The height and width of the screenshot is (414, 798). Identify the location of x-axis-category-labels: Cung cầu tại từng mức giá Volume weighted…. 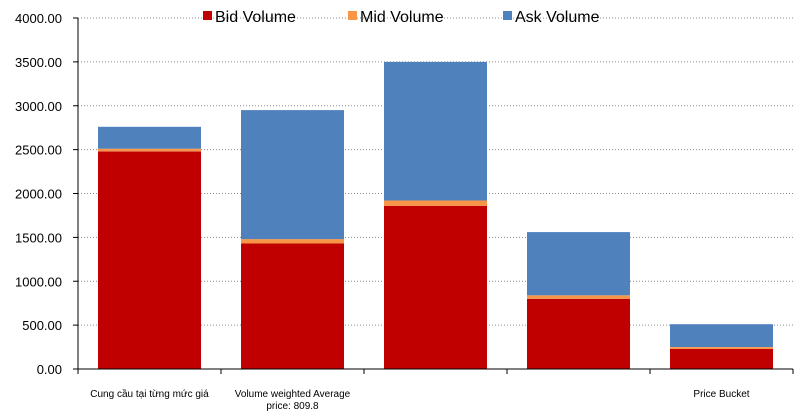
(420, 400).